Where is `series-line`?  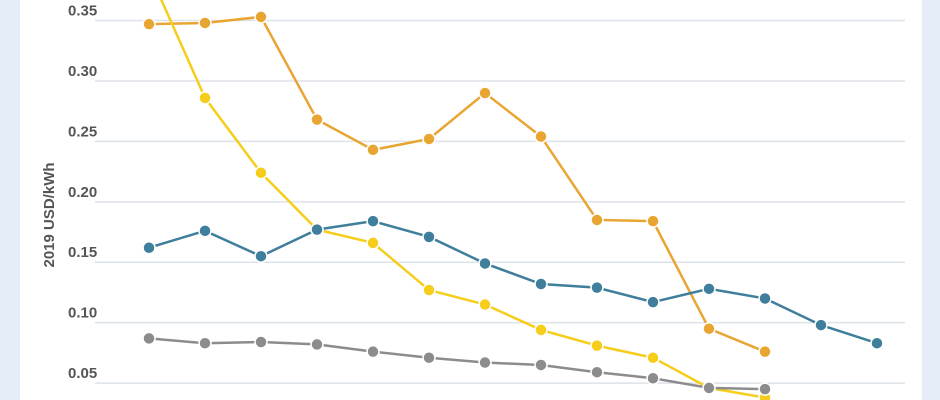 series-line is located at coordinates (457, 364).